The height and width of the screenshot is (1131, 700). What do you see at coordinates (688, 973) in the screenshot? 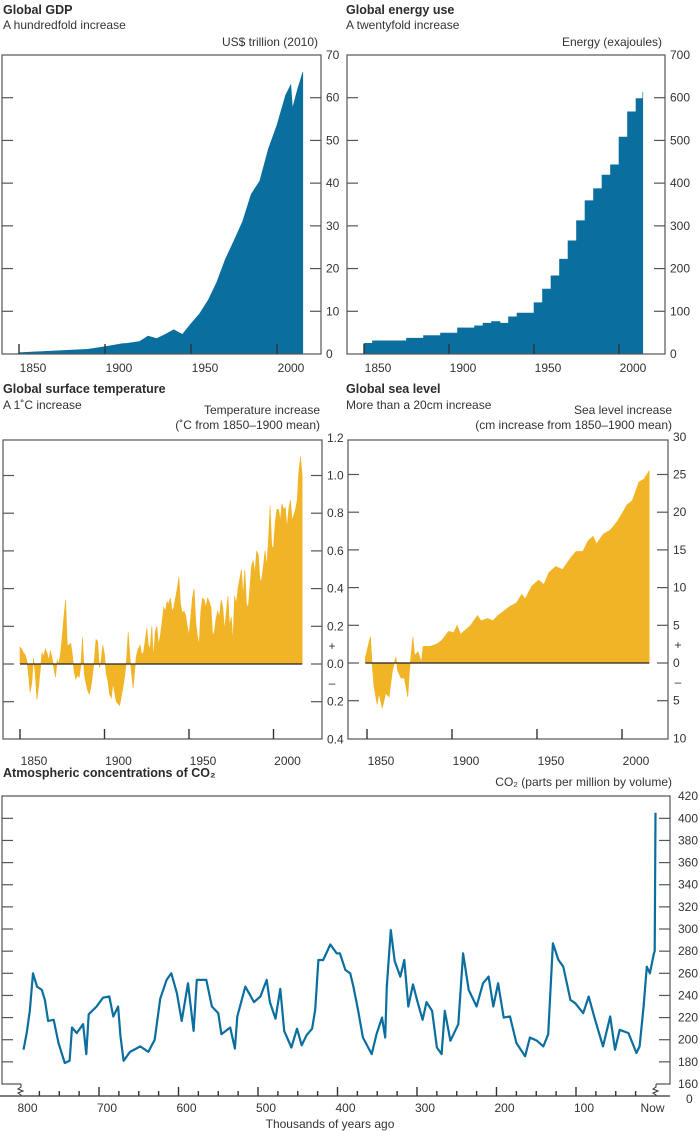
I see `y-tick-label: 260` at bounding box center [688, 973].